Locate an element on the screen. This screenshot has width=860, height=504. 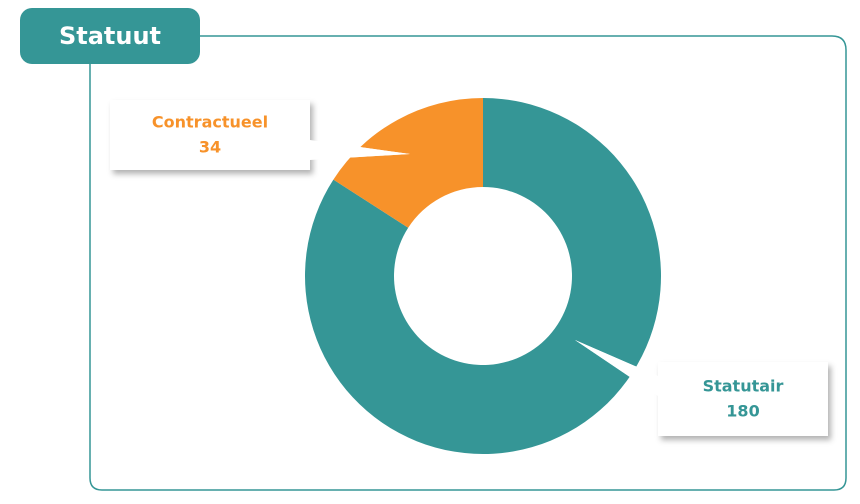
title-tab is located at coordinates (110, 36).